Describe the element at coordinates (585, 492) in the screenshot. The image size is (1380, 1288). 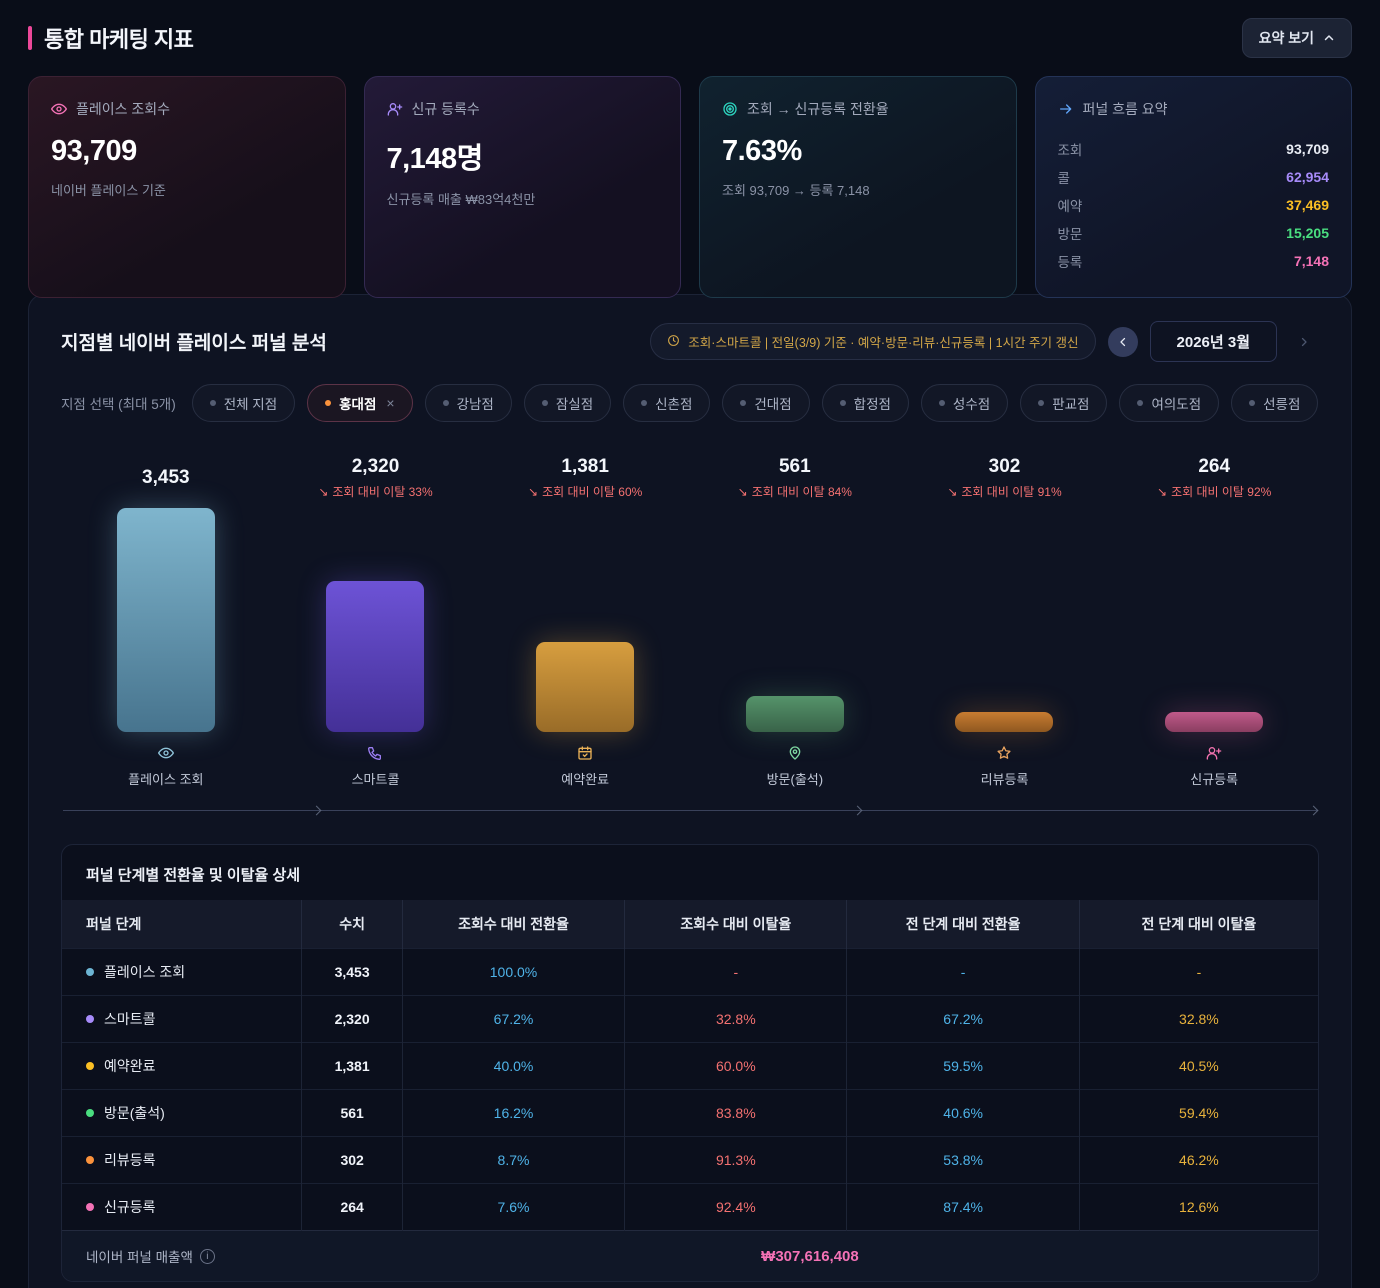
I see `stage-drop: ↘ 조회 대비 이탈 60%` at that location.